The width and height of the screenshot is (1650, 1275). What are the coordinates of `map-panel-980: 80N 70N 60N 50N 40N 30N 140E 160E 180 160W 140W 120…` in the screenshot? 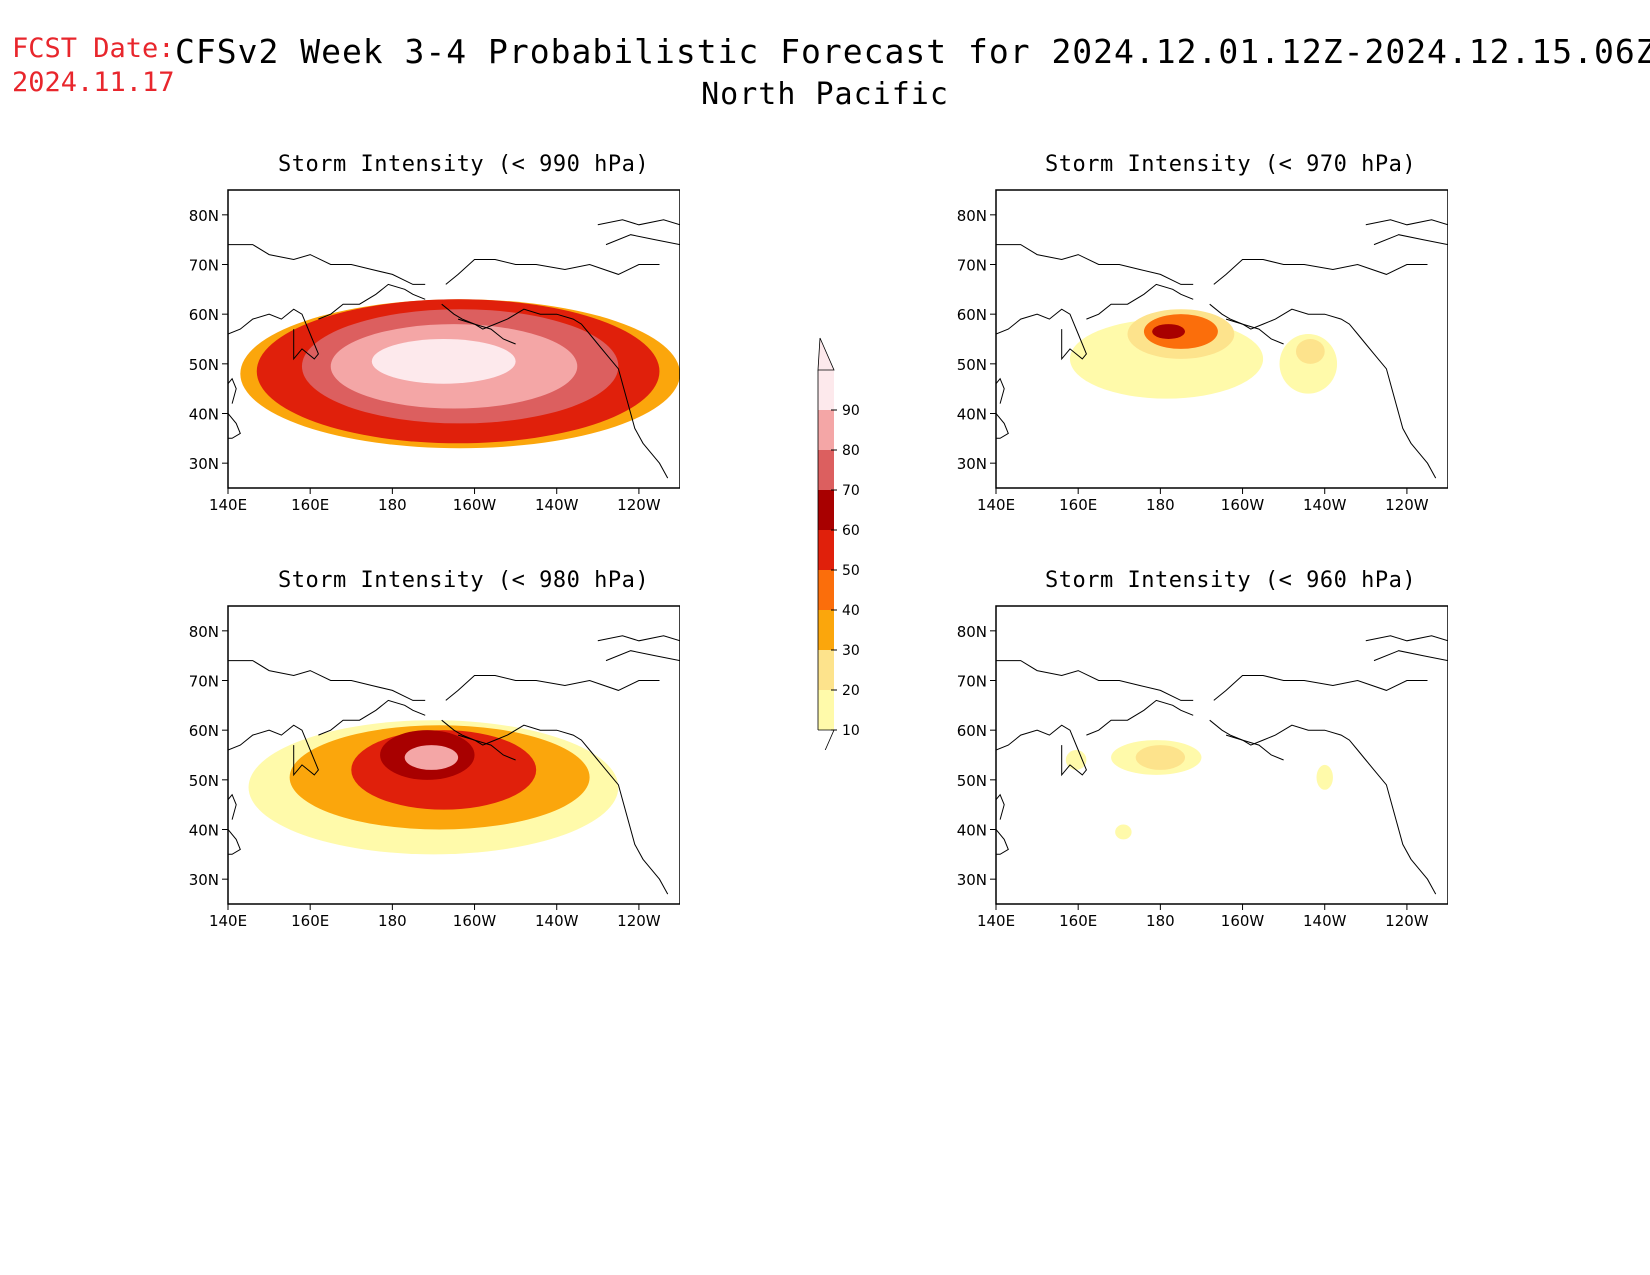 It's located at (434, 765).